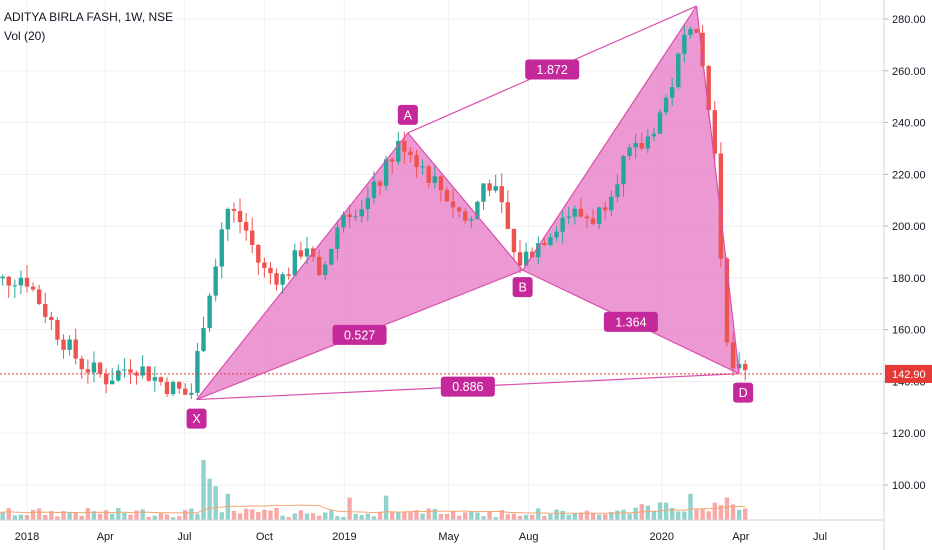  I want to click on ratio-label-bg, so click(552, 69).